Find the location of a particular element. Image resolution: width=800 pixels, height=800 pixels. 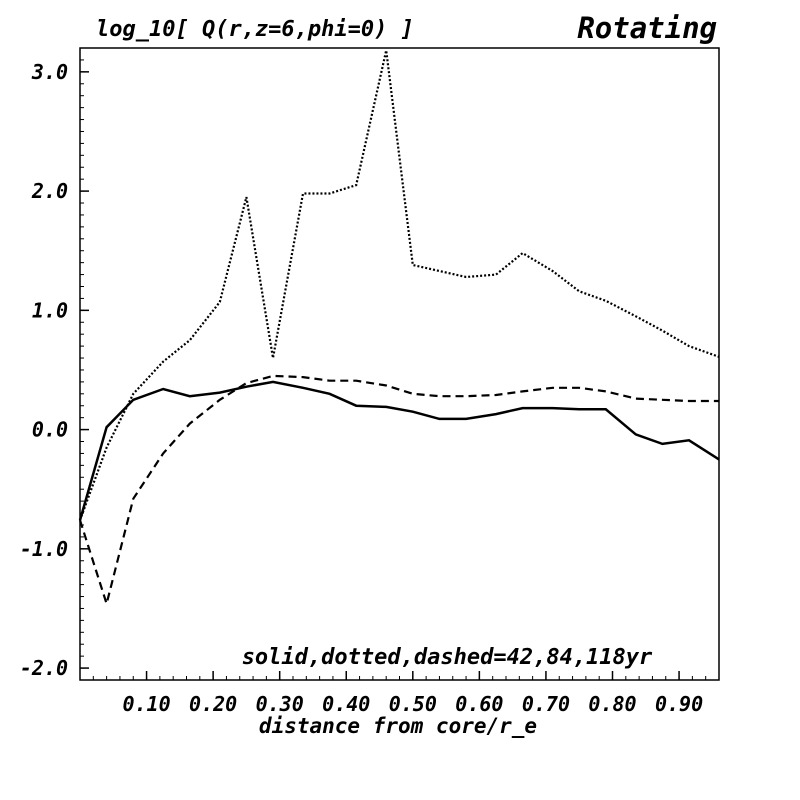

x-tick-label: 0.80 is located at coordinates (612, 704).